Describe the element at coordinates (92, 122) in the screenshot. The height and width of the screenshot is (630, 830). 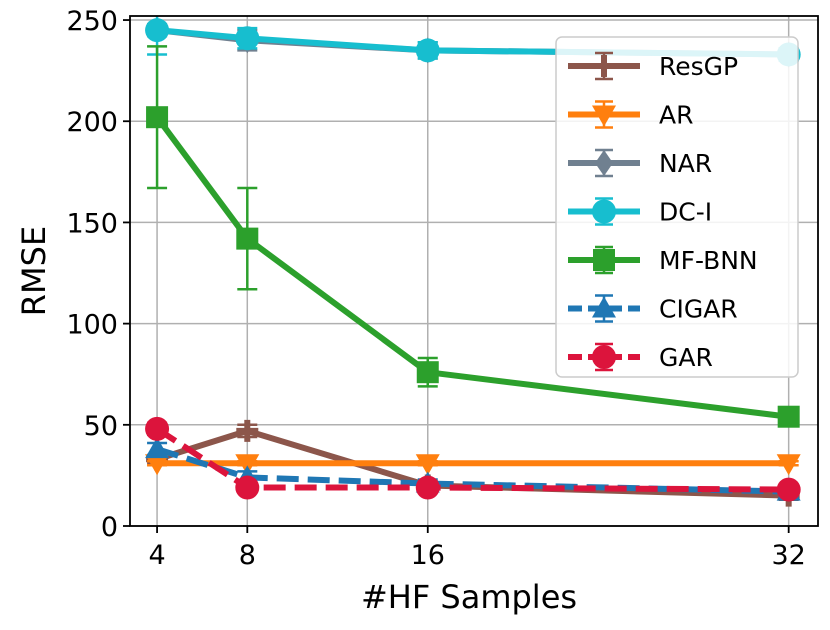
I see `y-tick-label: 200` at that location.